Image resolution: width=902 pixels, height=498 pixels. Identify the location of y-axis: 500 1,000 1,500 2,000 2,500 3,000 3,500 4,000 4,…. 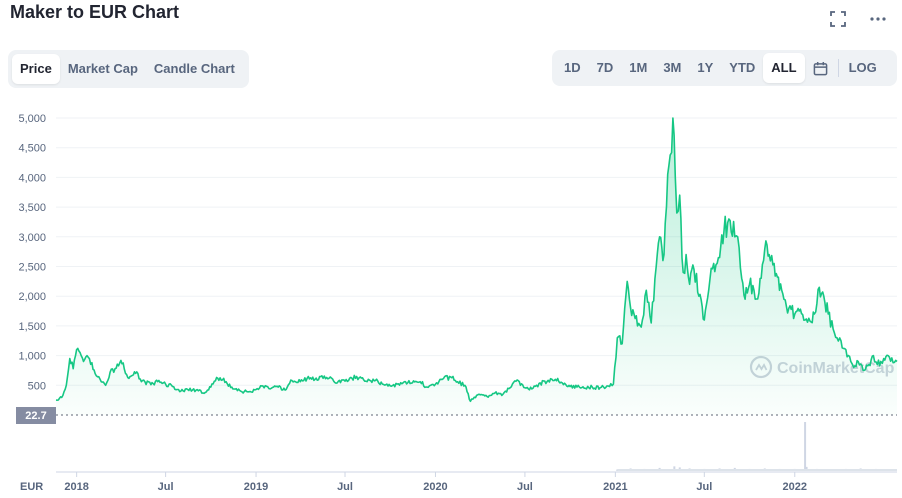
(32, 252).